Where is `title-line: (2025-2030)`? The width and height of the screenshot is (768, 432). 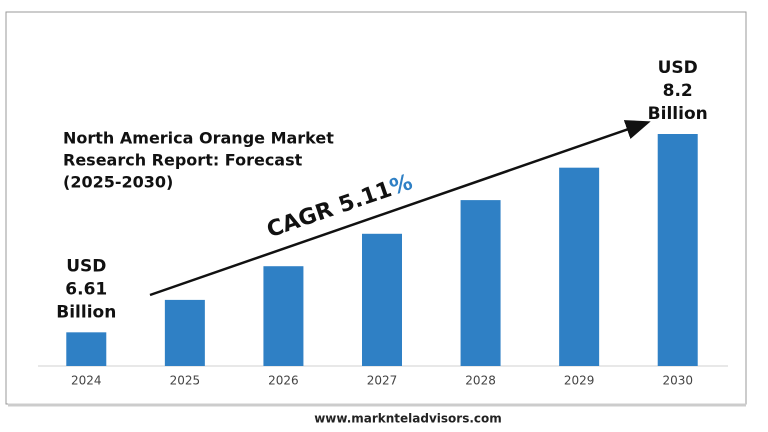 title-line: (2025-2030) is located at coordinates (118, 182).